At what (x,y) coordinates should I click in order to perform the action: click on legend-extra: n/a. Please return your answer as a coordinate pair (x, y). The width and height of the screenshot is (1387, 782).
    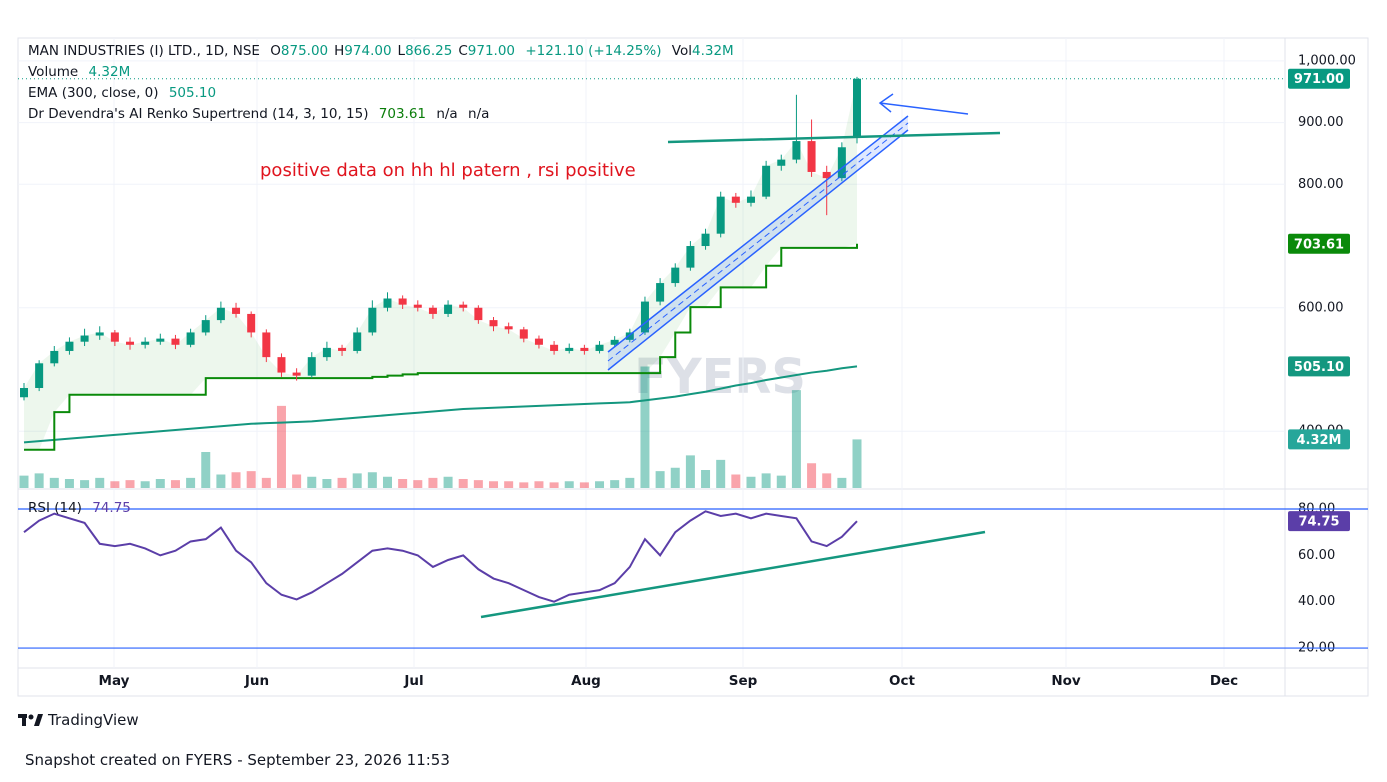
    Looking at the image, I should click on (479, 114).